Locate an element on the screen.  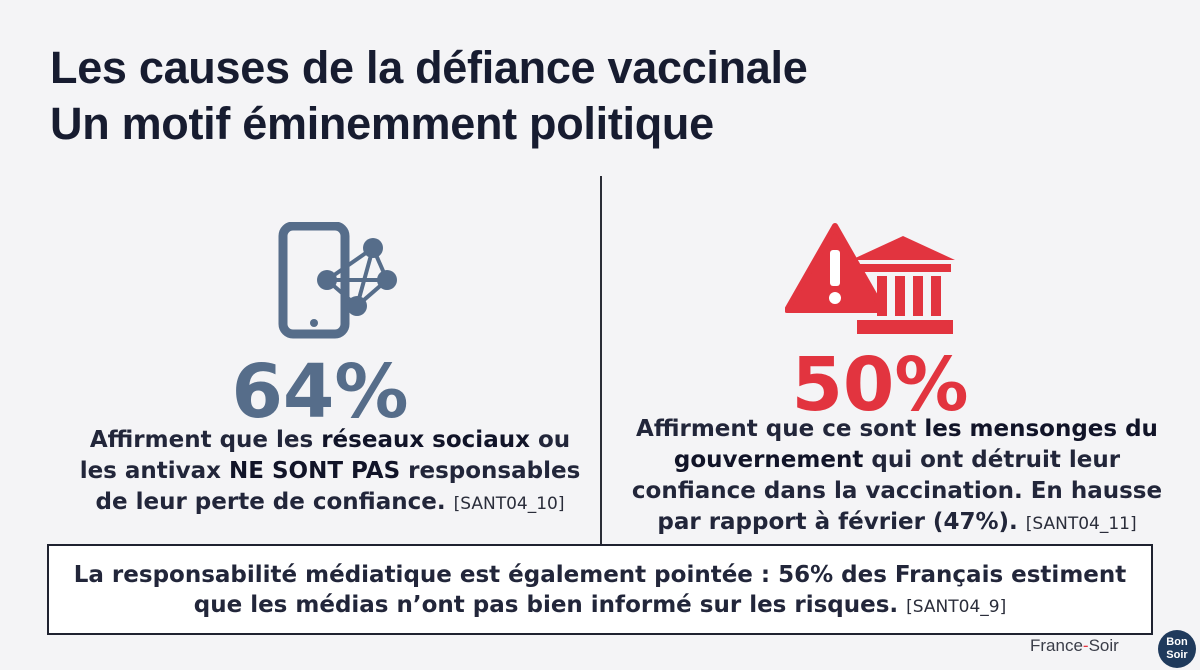
stat-percent-right: 50% is located at coordinates (880, 385).